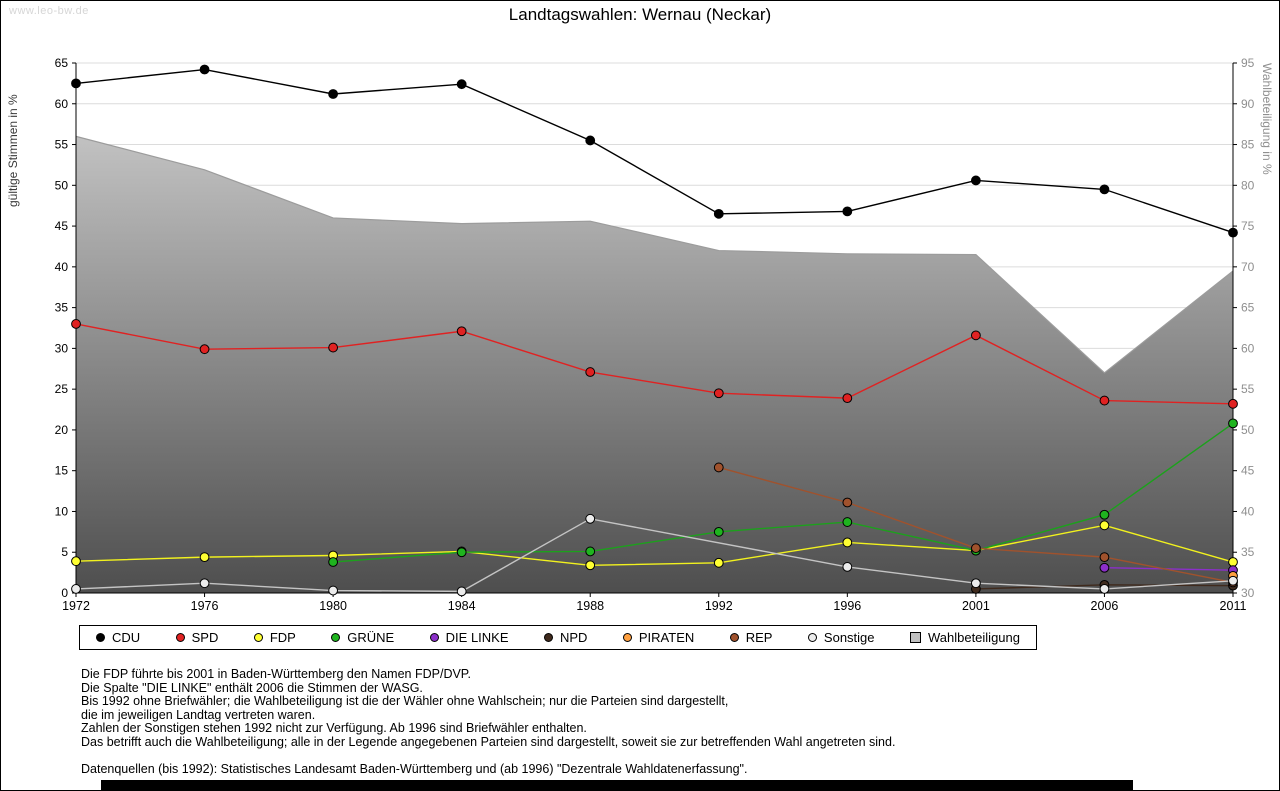 This screenshot has width=1280, height=791. Describe the element at coordinates (488, 757) in the screenshot. I see `footnote-line` at that location.